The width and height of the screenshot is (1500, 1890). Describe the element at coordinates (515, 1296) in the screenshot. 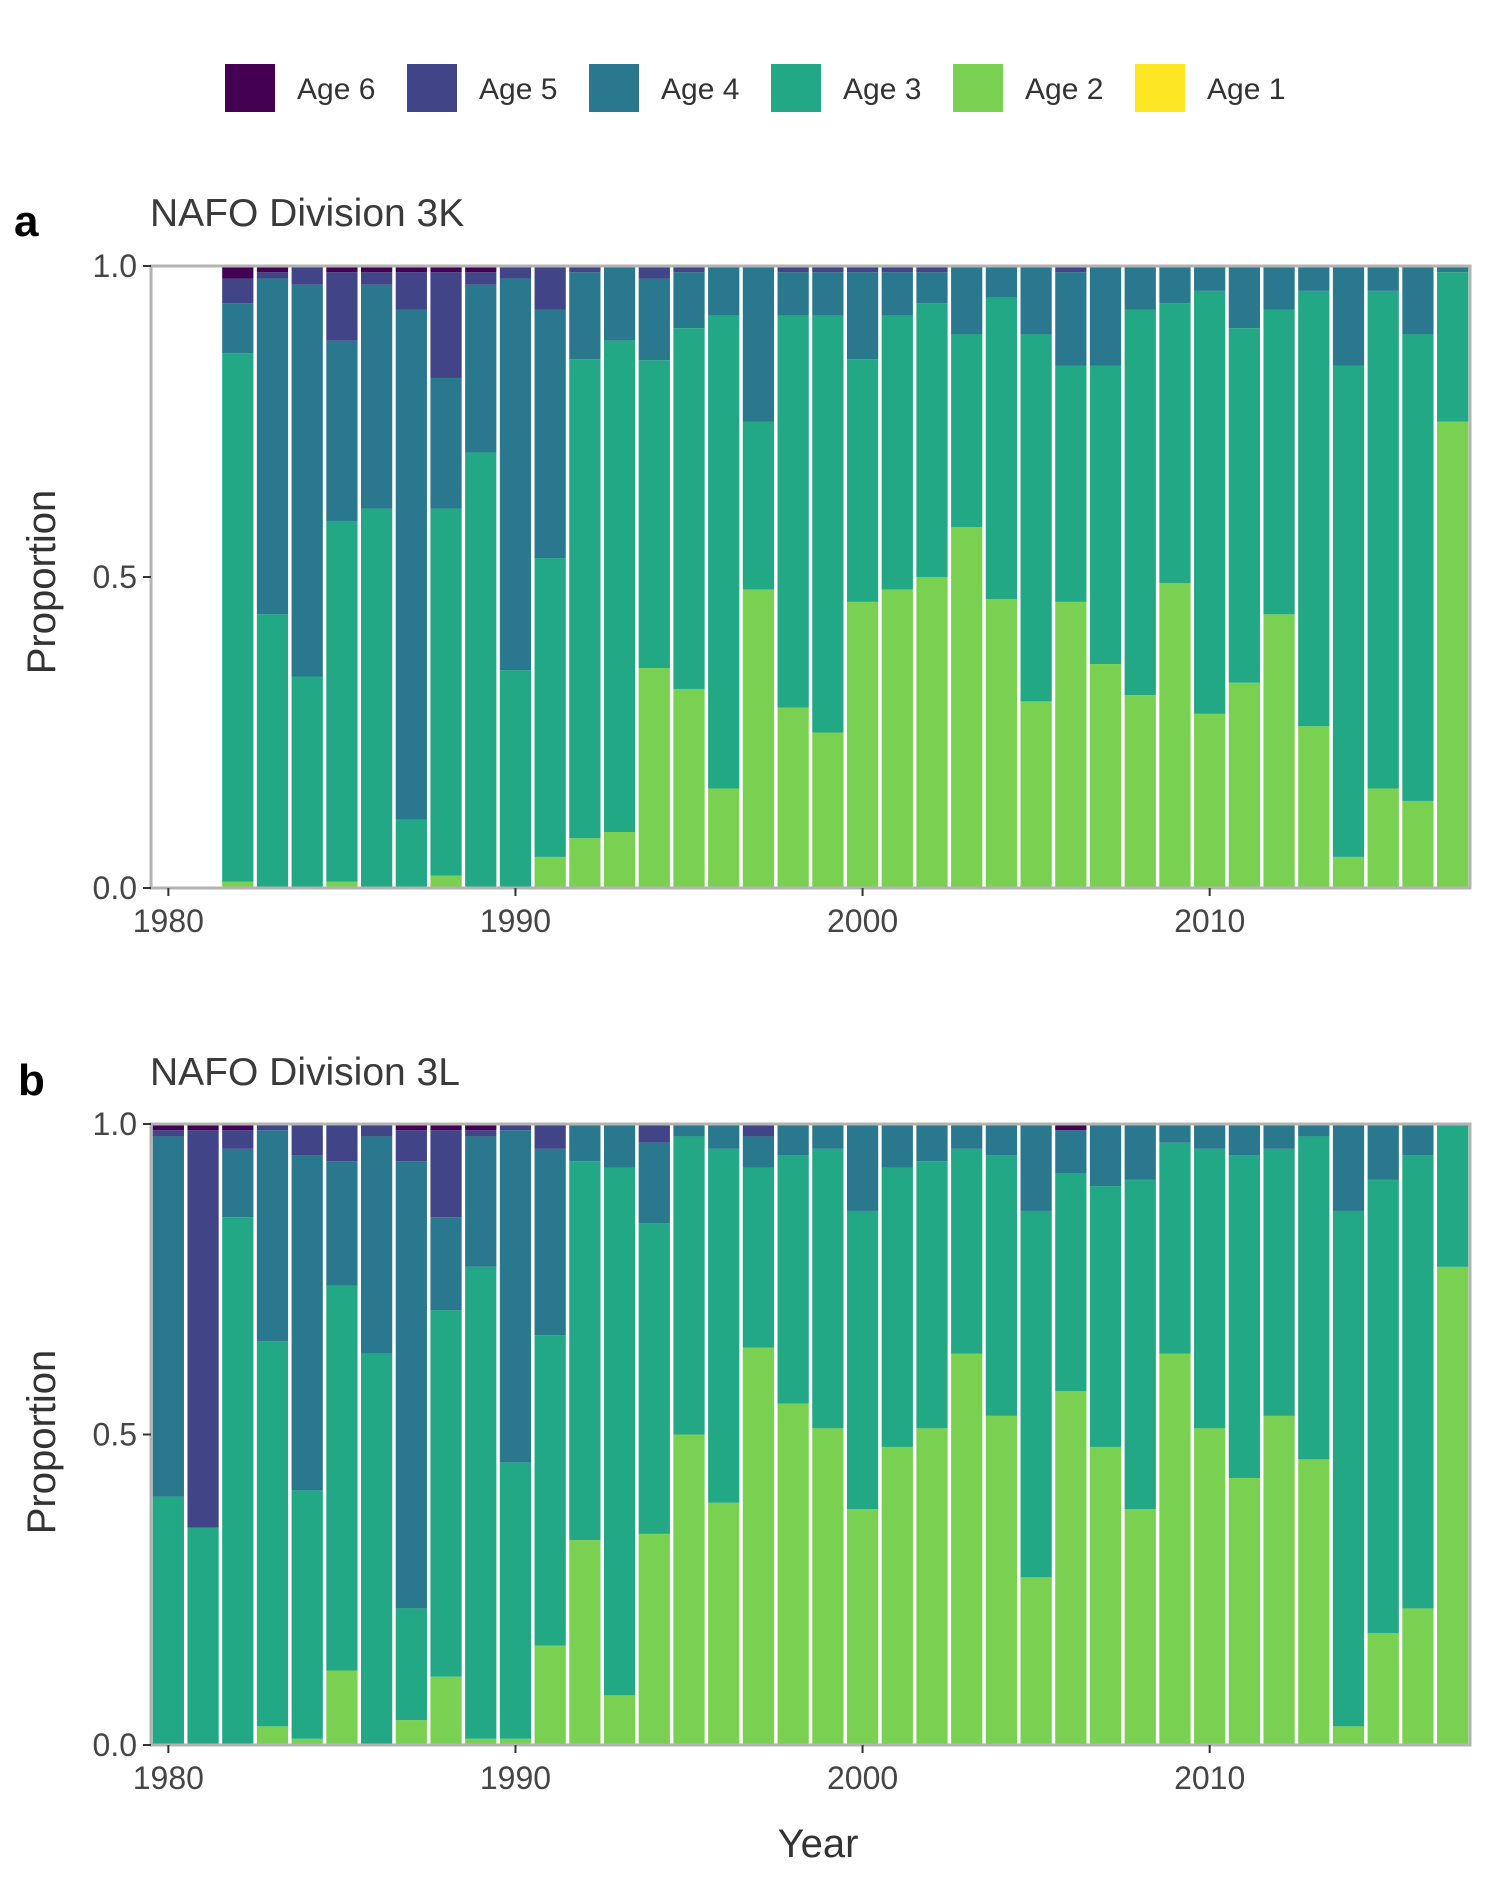

I see `bar-segment-age-4-b-1990` at that location.